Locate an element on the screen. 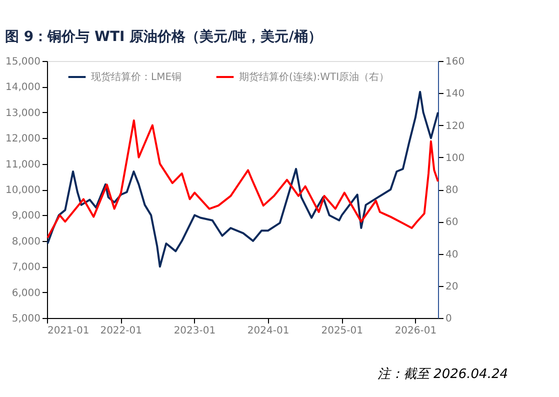 This screenshot has width=559, height=397. y-tick-label: 15,000 is located at coordinates (23, 62).